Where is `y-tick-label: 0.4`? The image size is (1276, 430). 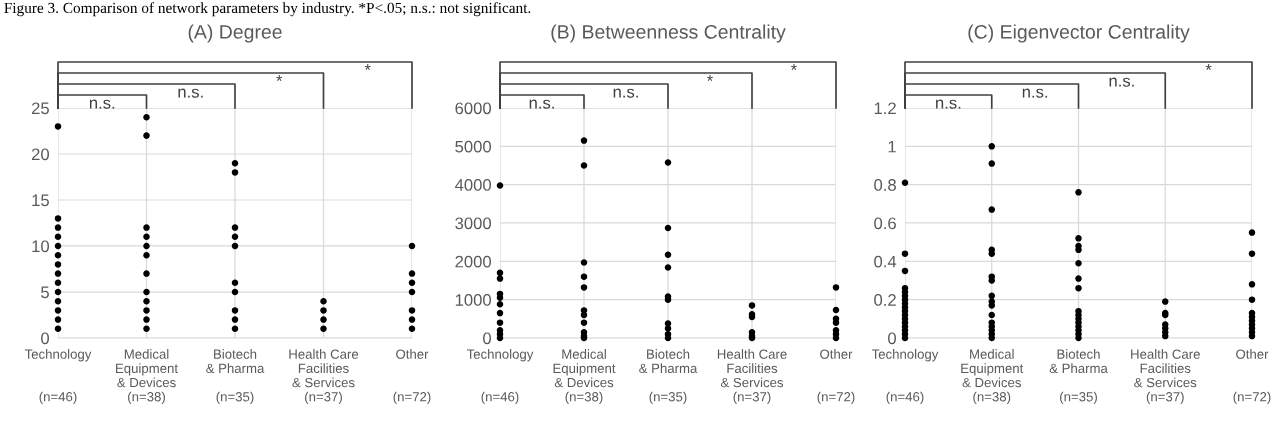
y-tick-label: 0.4 is located at coordinates (885, 261).